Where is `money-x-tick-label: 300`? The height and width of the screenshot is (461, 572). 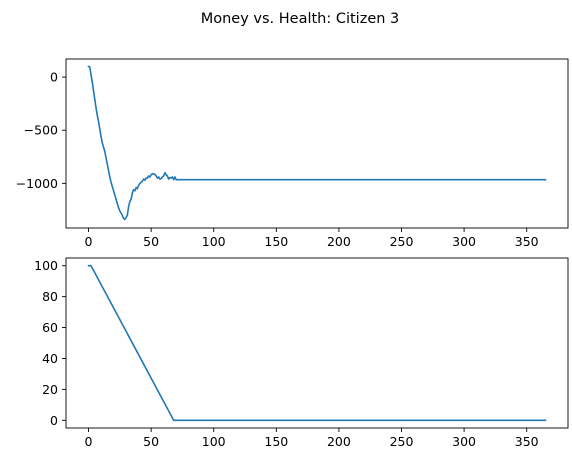 money-x-tick-label: 300 is located at coordinates (464, 241).